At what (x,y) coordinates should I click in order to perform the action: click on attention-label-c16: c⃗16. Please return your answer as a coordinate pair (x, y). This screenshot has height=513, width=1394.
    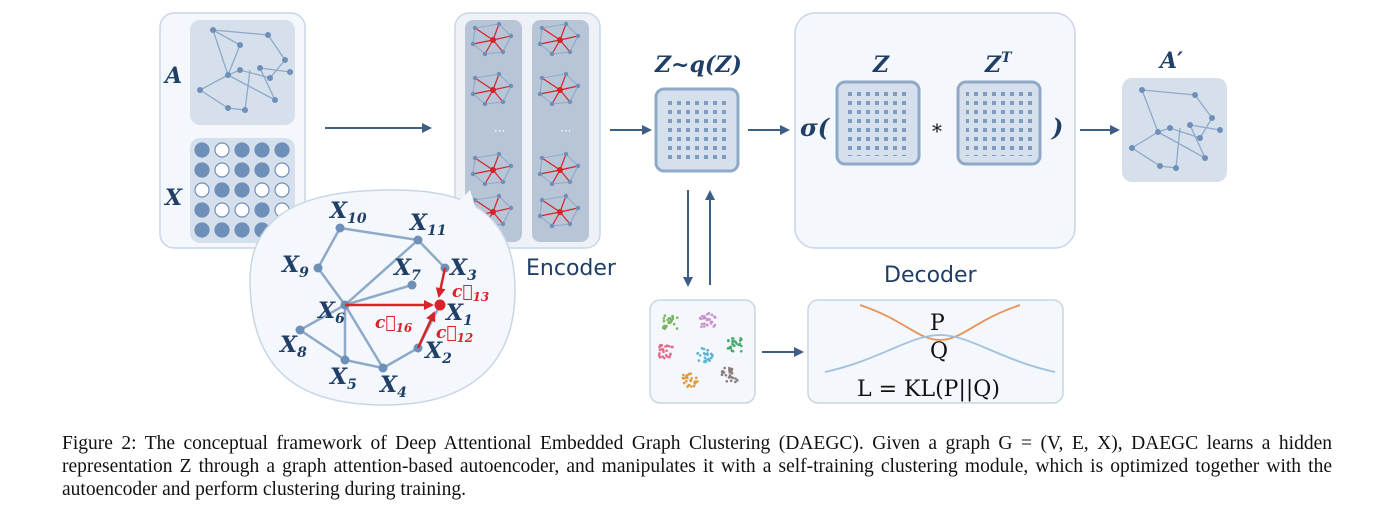
    Looking at the image, I should click on (394, 324).